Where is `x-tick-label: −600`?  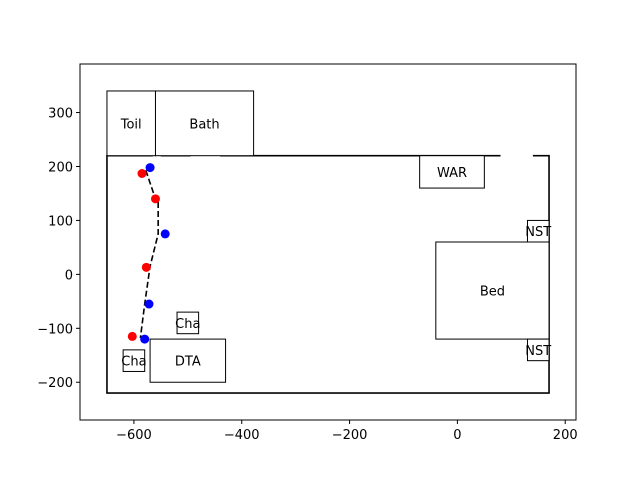
x-tick-label: −600 is located at coordinates (134, 435).